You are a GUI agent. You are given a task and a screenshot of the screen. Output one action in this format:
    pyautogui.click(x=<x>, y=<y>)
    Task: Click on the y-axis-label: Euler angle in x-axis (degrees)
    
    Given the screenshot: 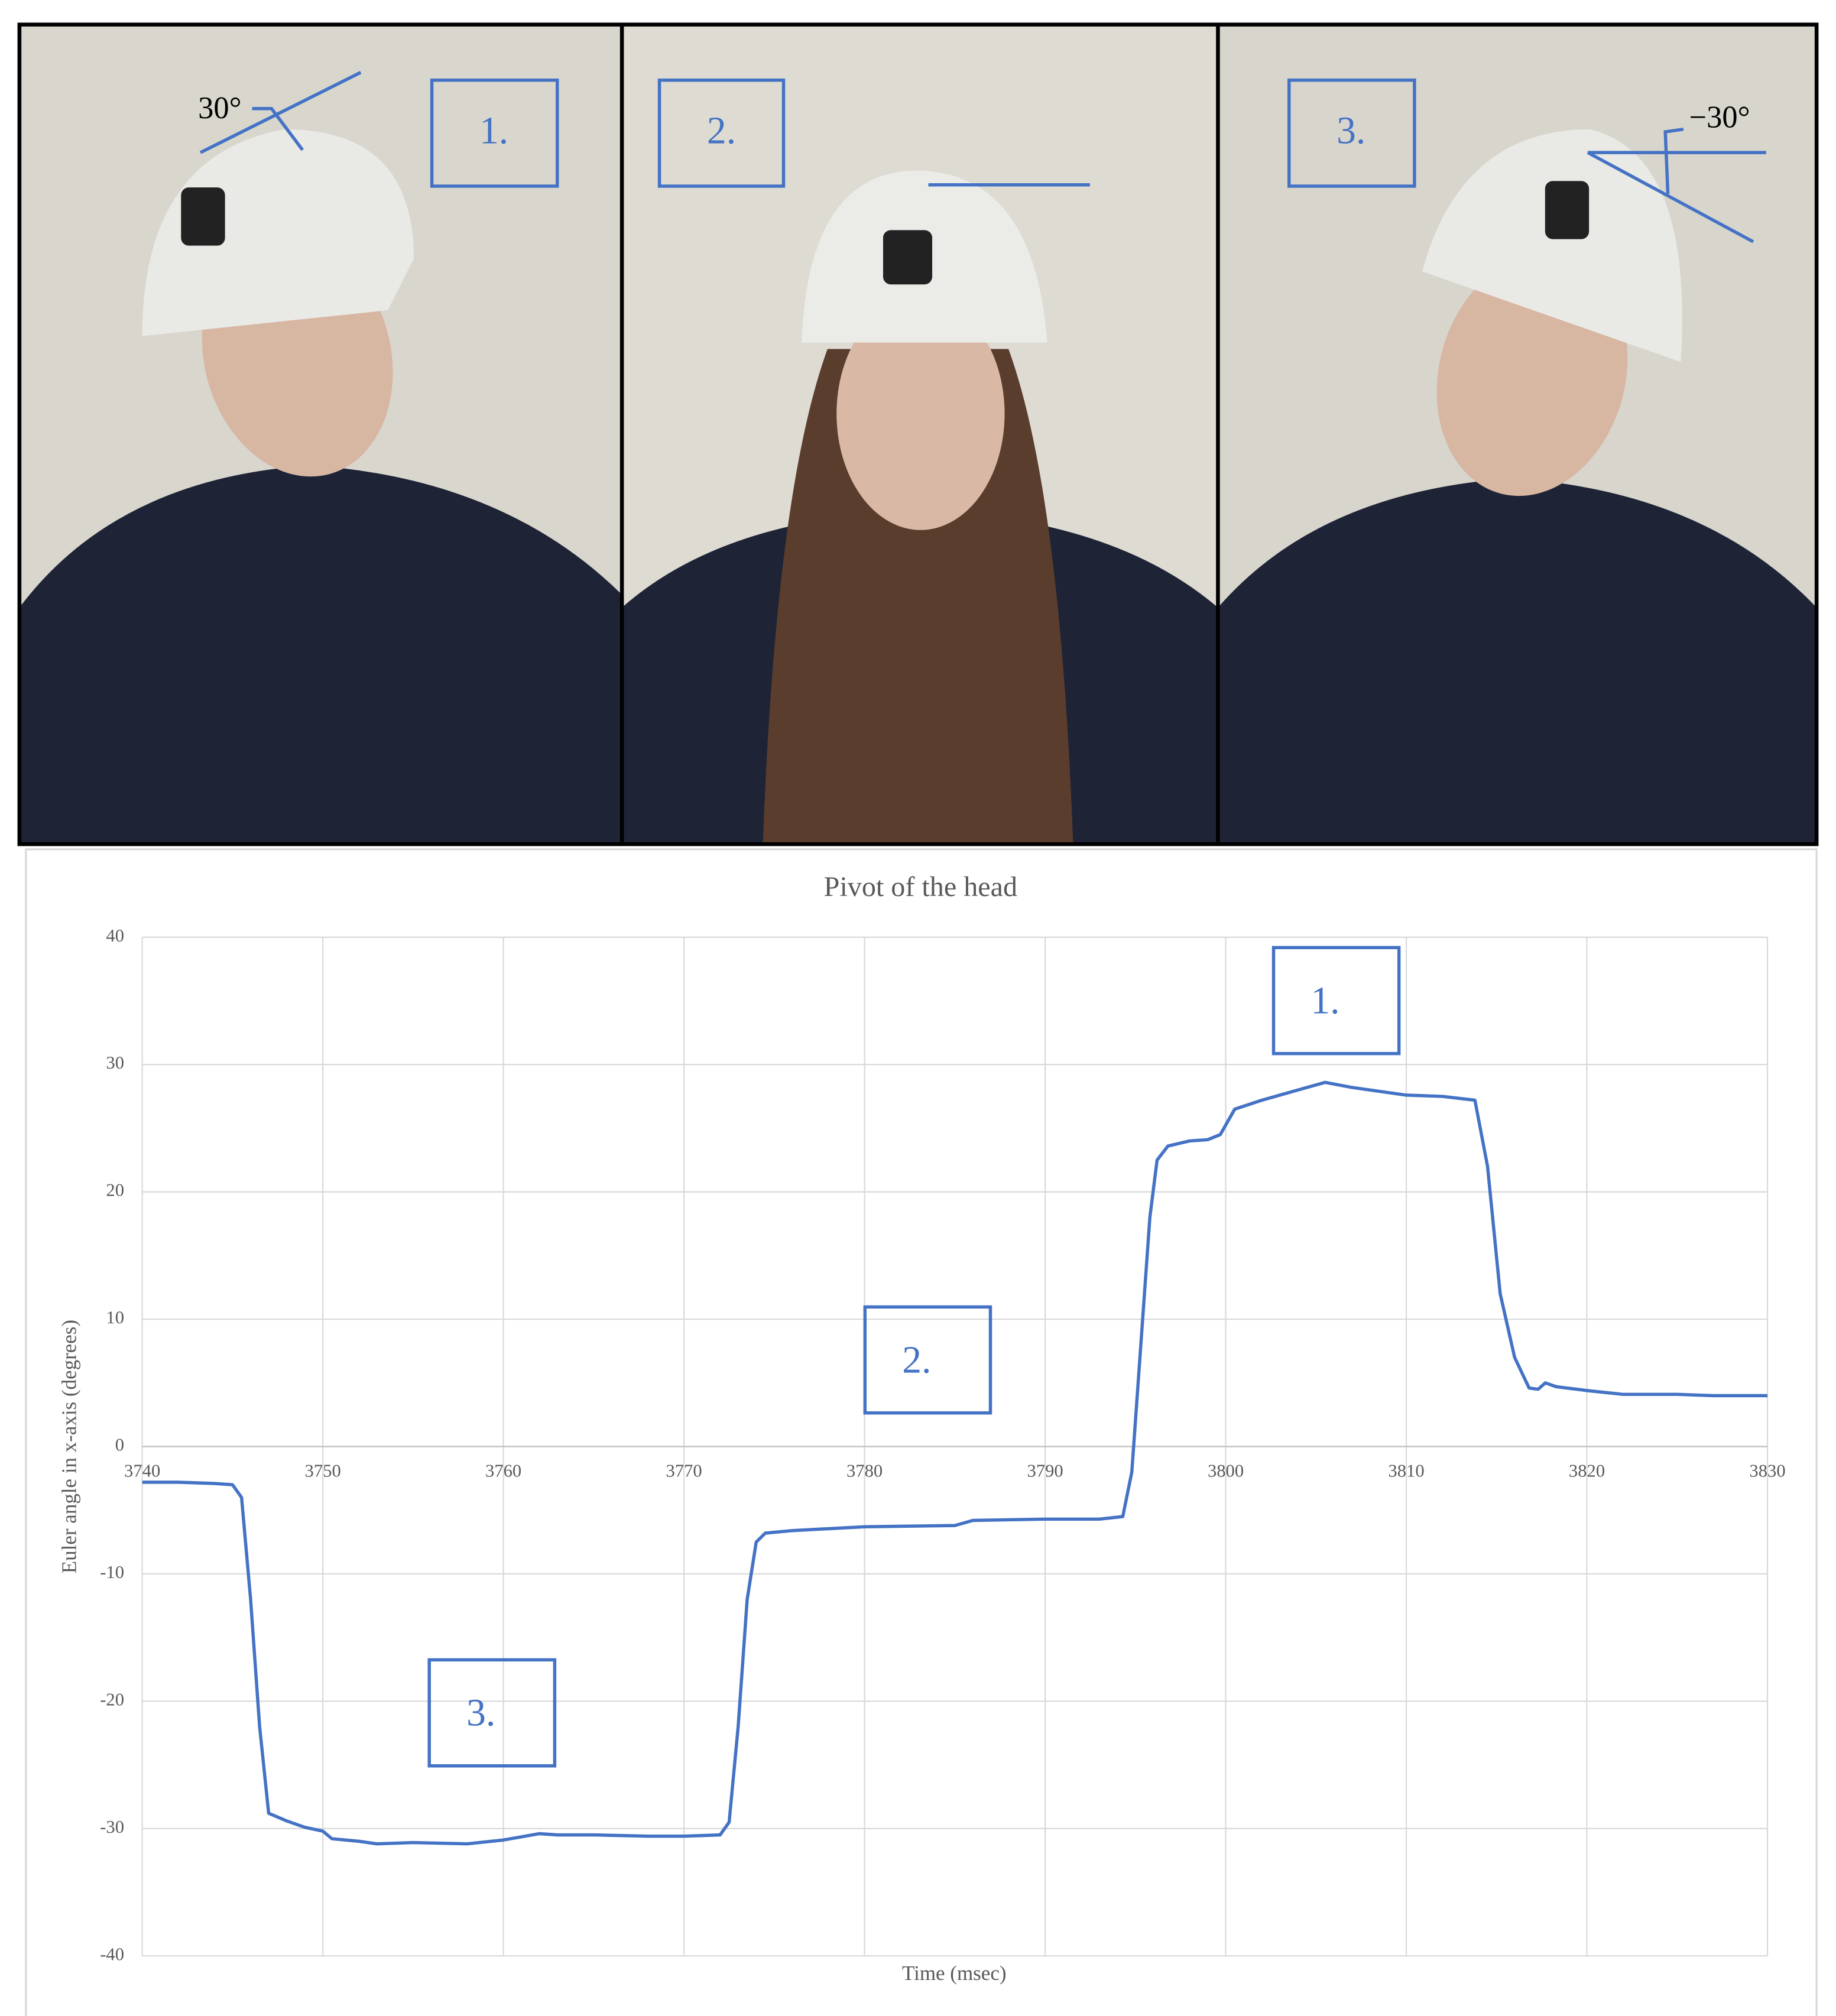 What is the action you would take?
    pyautogui.click(x=68, y=1446)
    